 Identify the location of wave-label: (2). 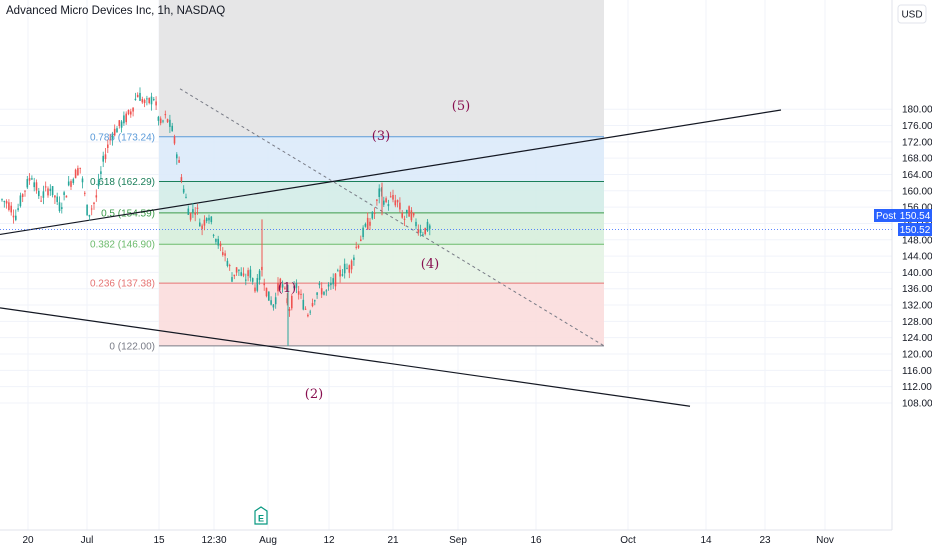
(314, 394).